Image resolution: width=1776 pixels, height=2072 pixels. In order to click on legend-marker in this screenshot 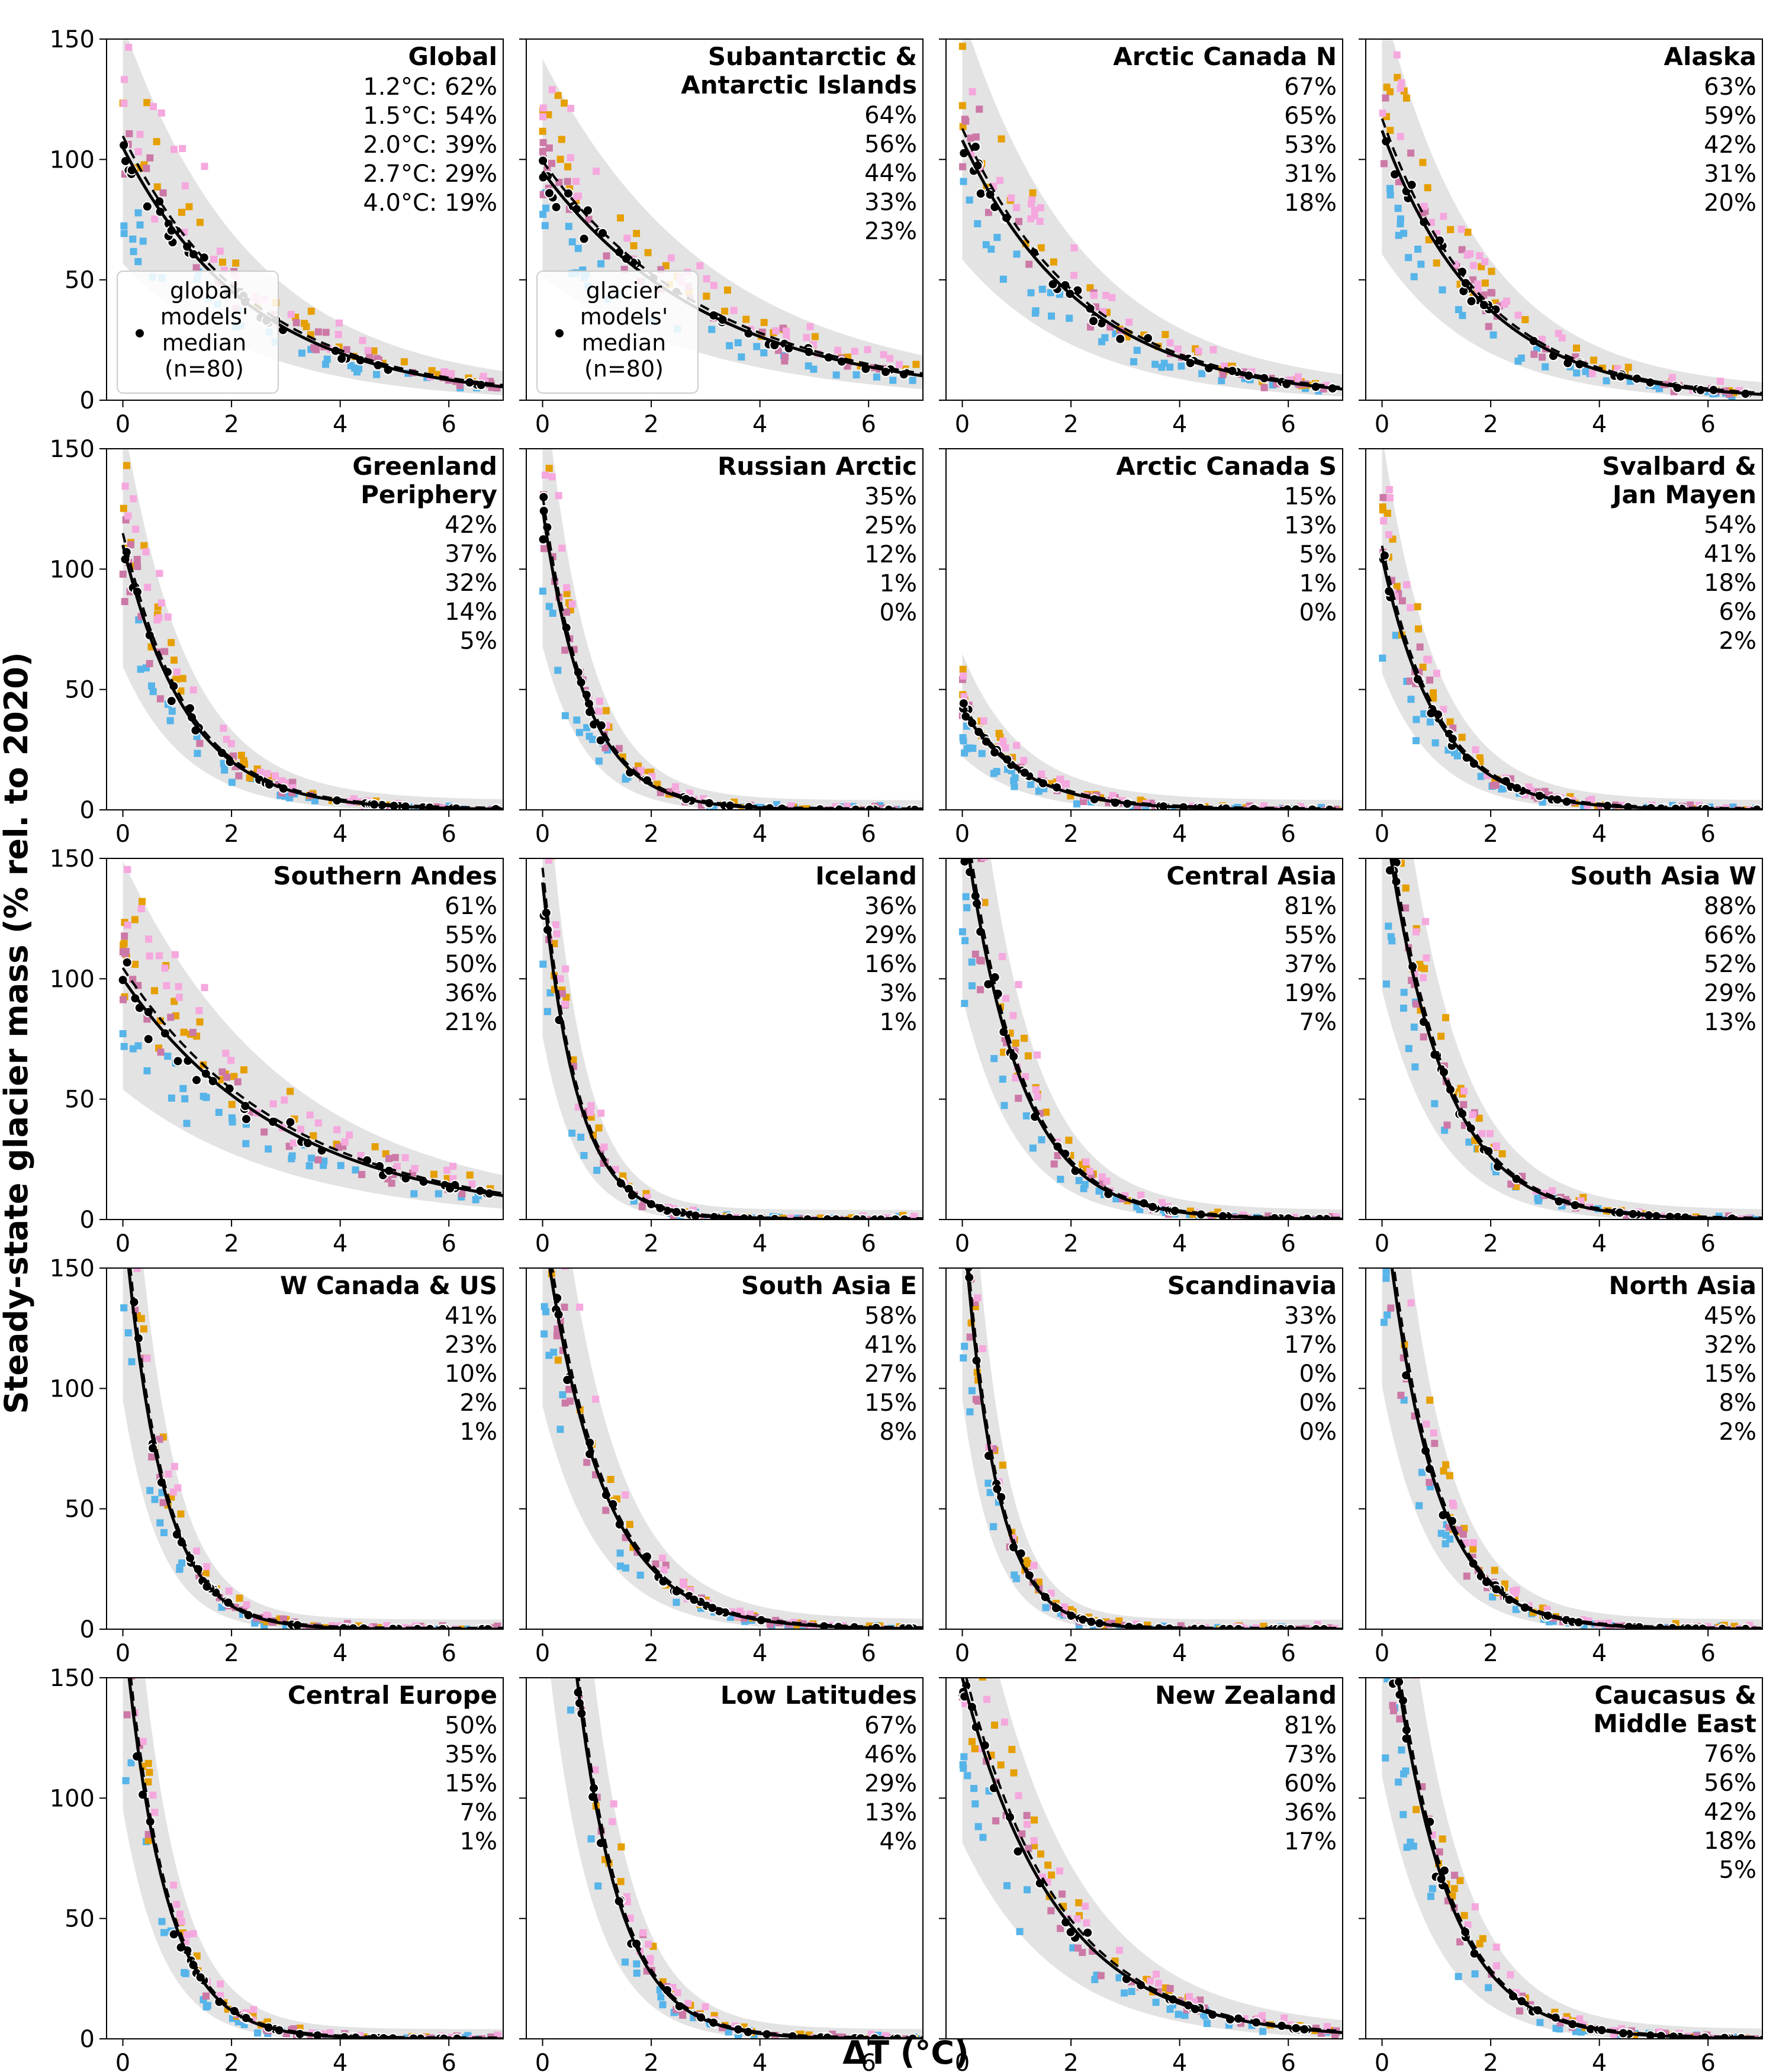, I will do `click(139, 333)`.